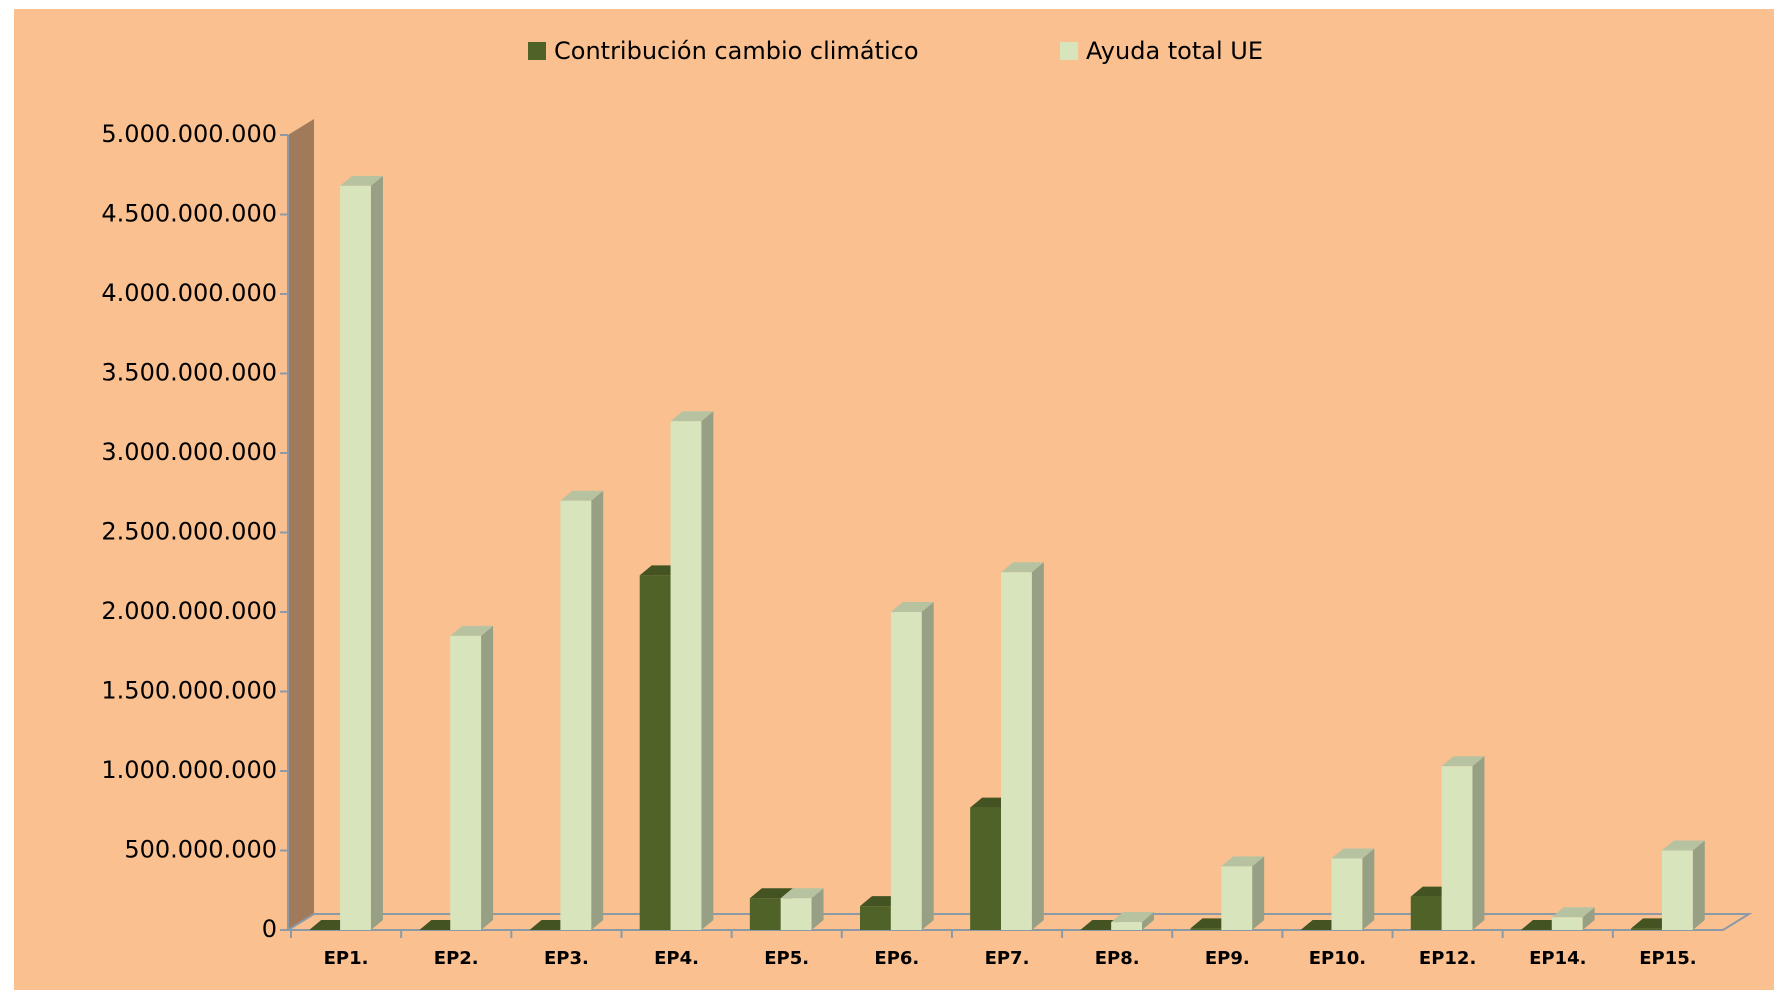  Describe the element at coordinates (1007, 958) in the screenshot. I see `x-tick-label: EP7.` at that location.